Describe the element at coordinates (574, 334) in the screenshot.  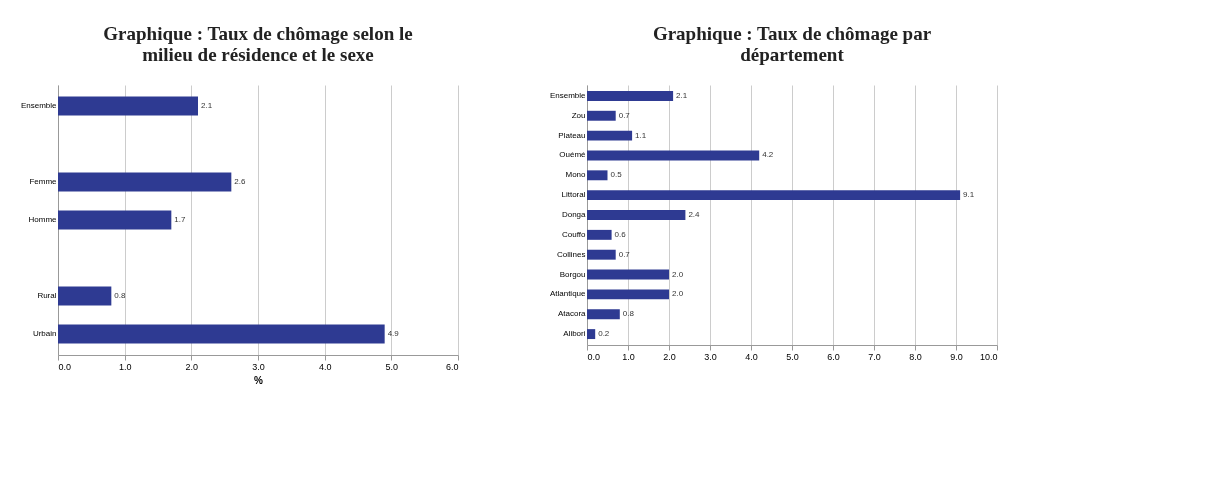
I see `y-tick-label: Alibori` at that location.